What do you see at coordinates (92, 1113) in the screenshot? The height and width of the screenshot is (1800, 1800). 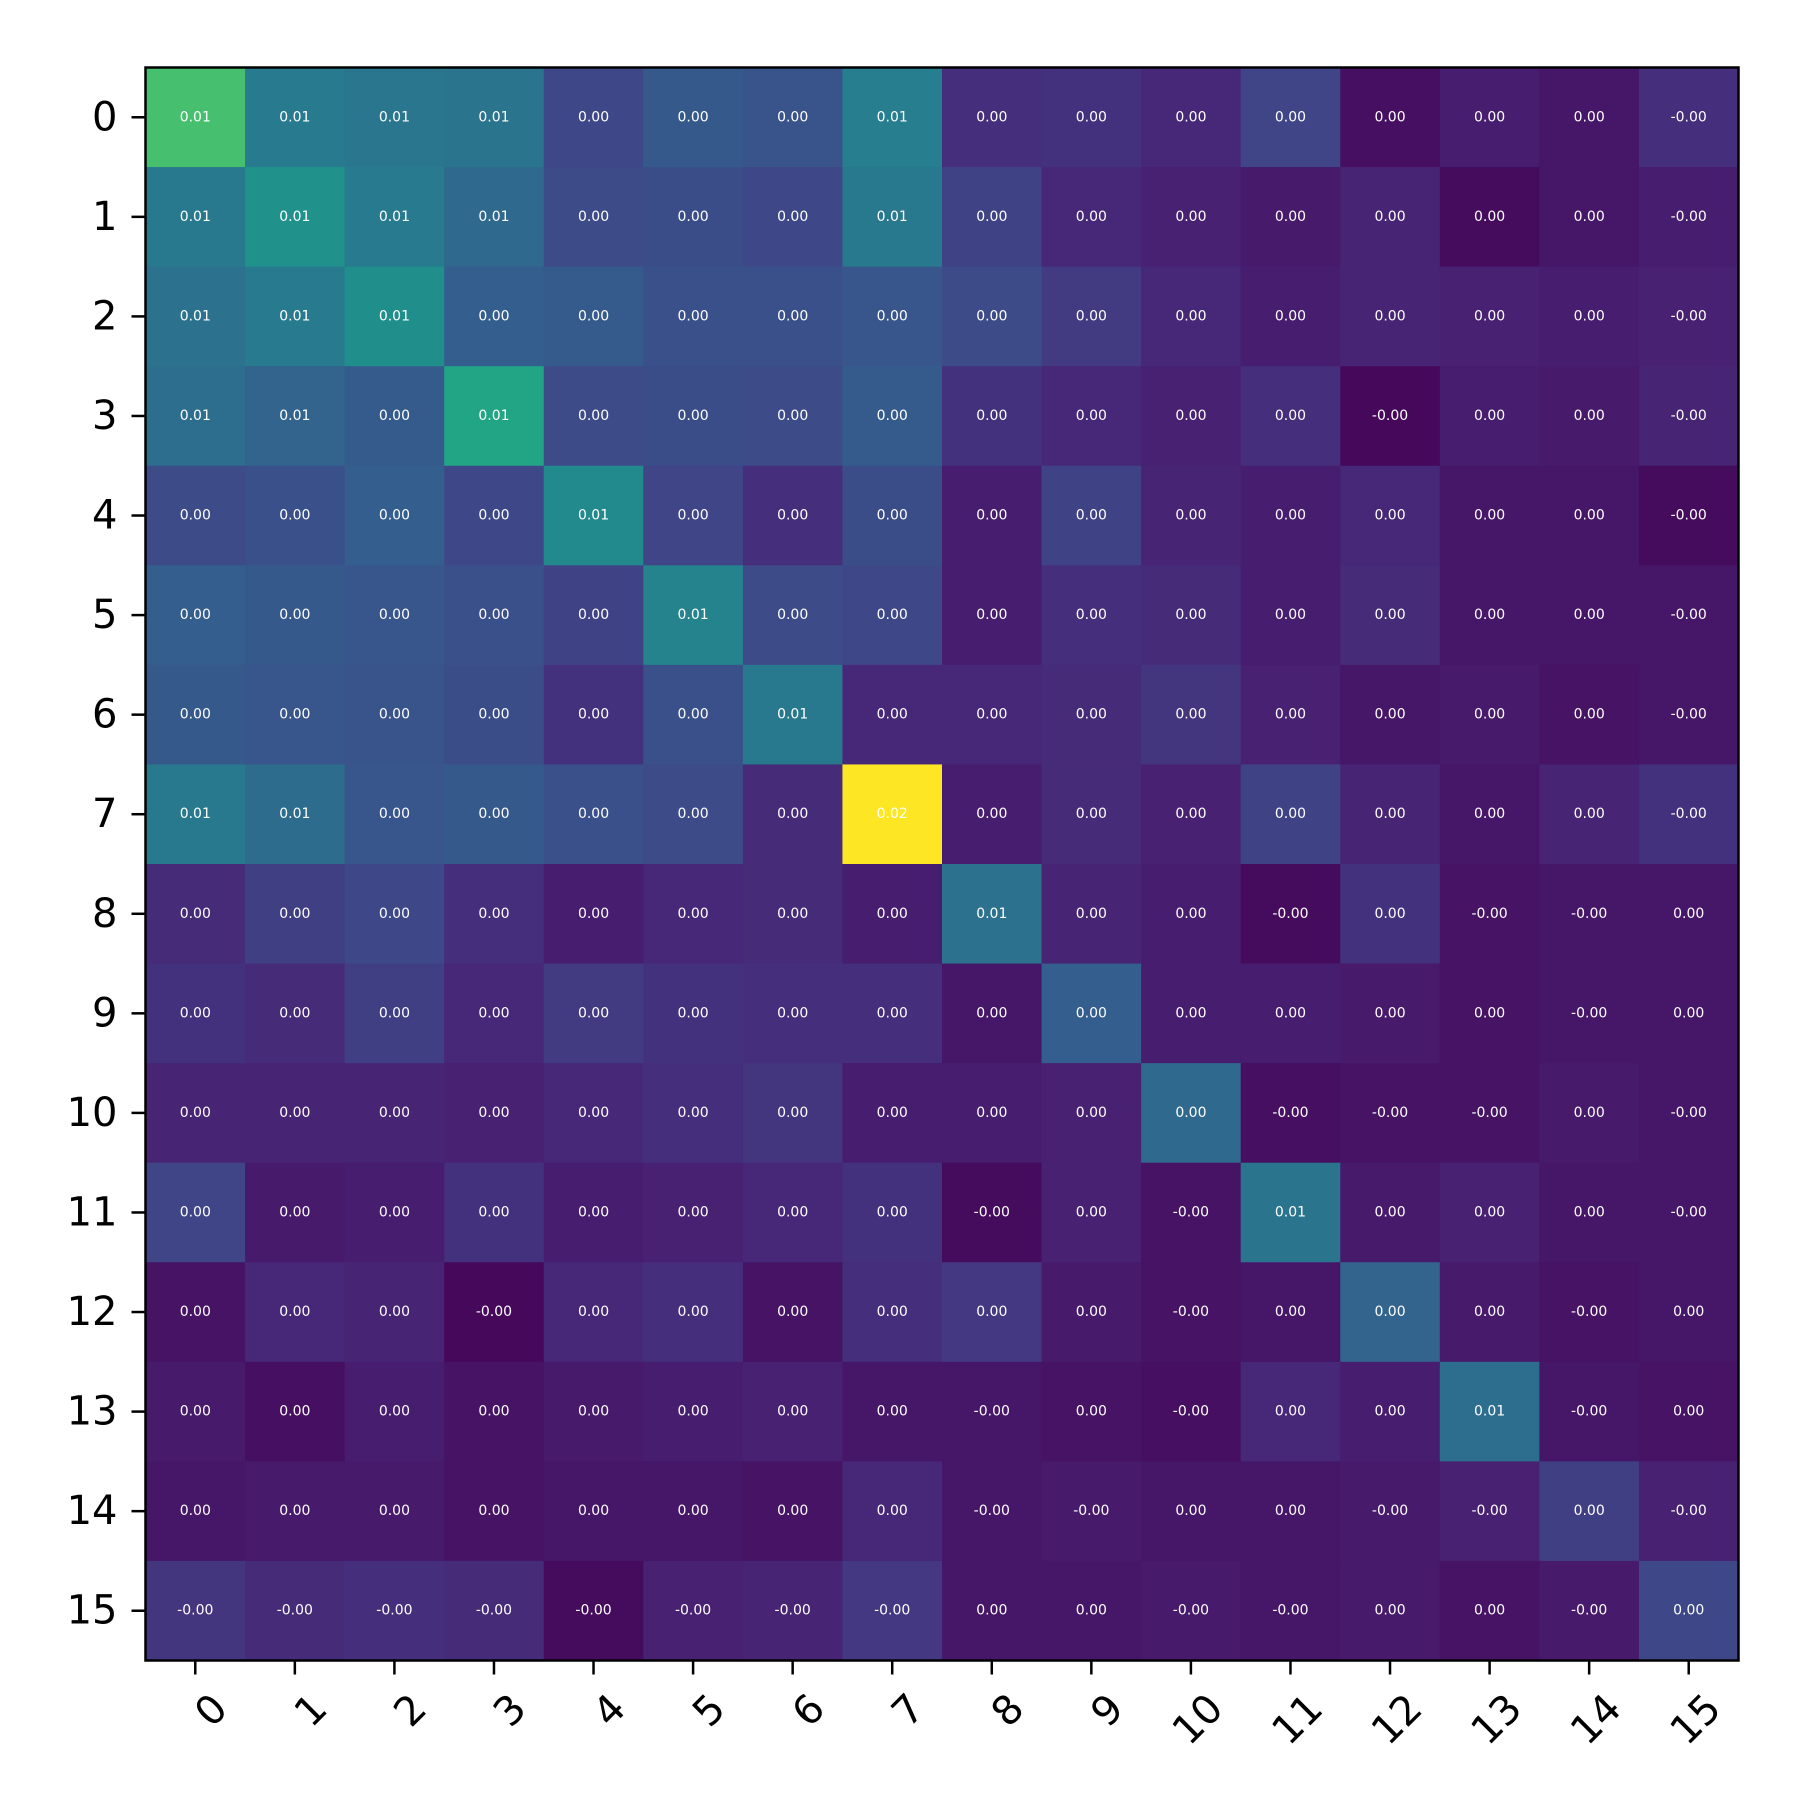 I see `y-tick-label: 10` at bounding box center [92, 1113].